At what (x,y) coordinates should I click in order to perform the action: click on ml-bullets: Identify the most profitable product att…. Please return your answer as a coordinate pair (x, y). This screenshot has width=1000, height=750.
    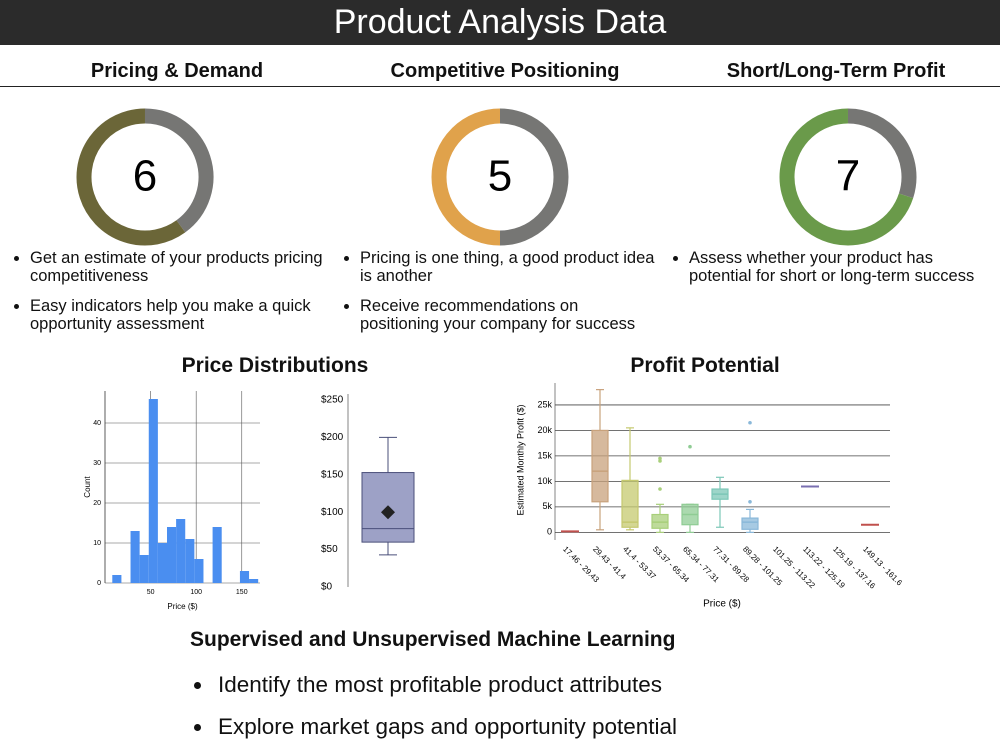
    Looking at the image, I should click on (433, 711).